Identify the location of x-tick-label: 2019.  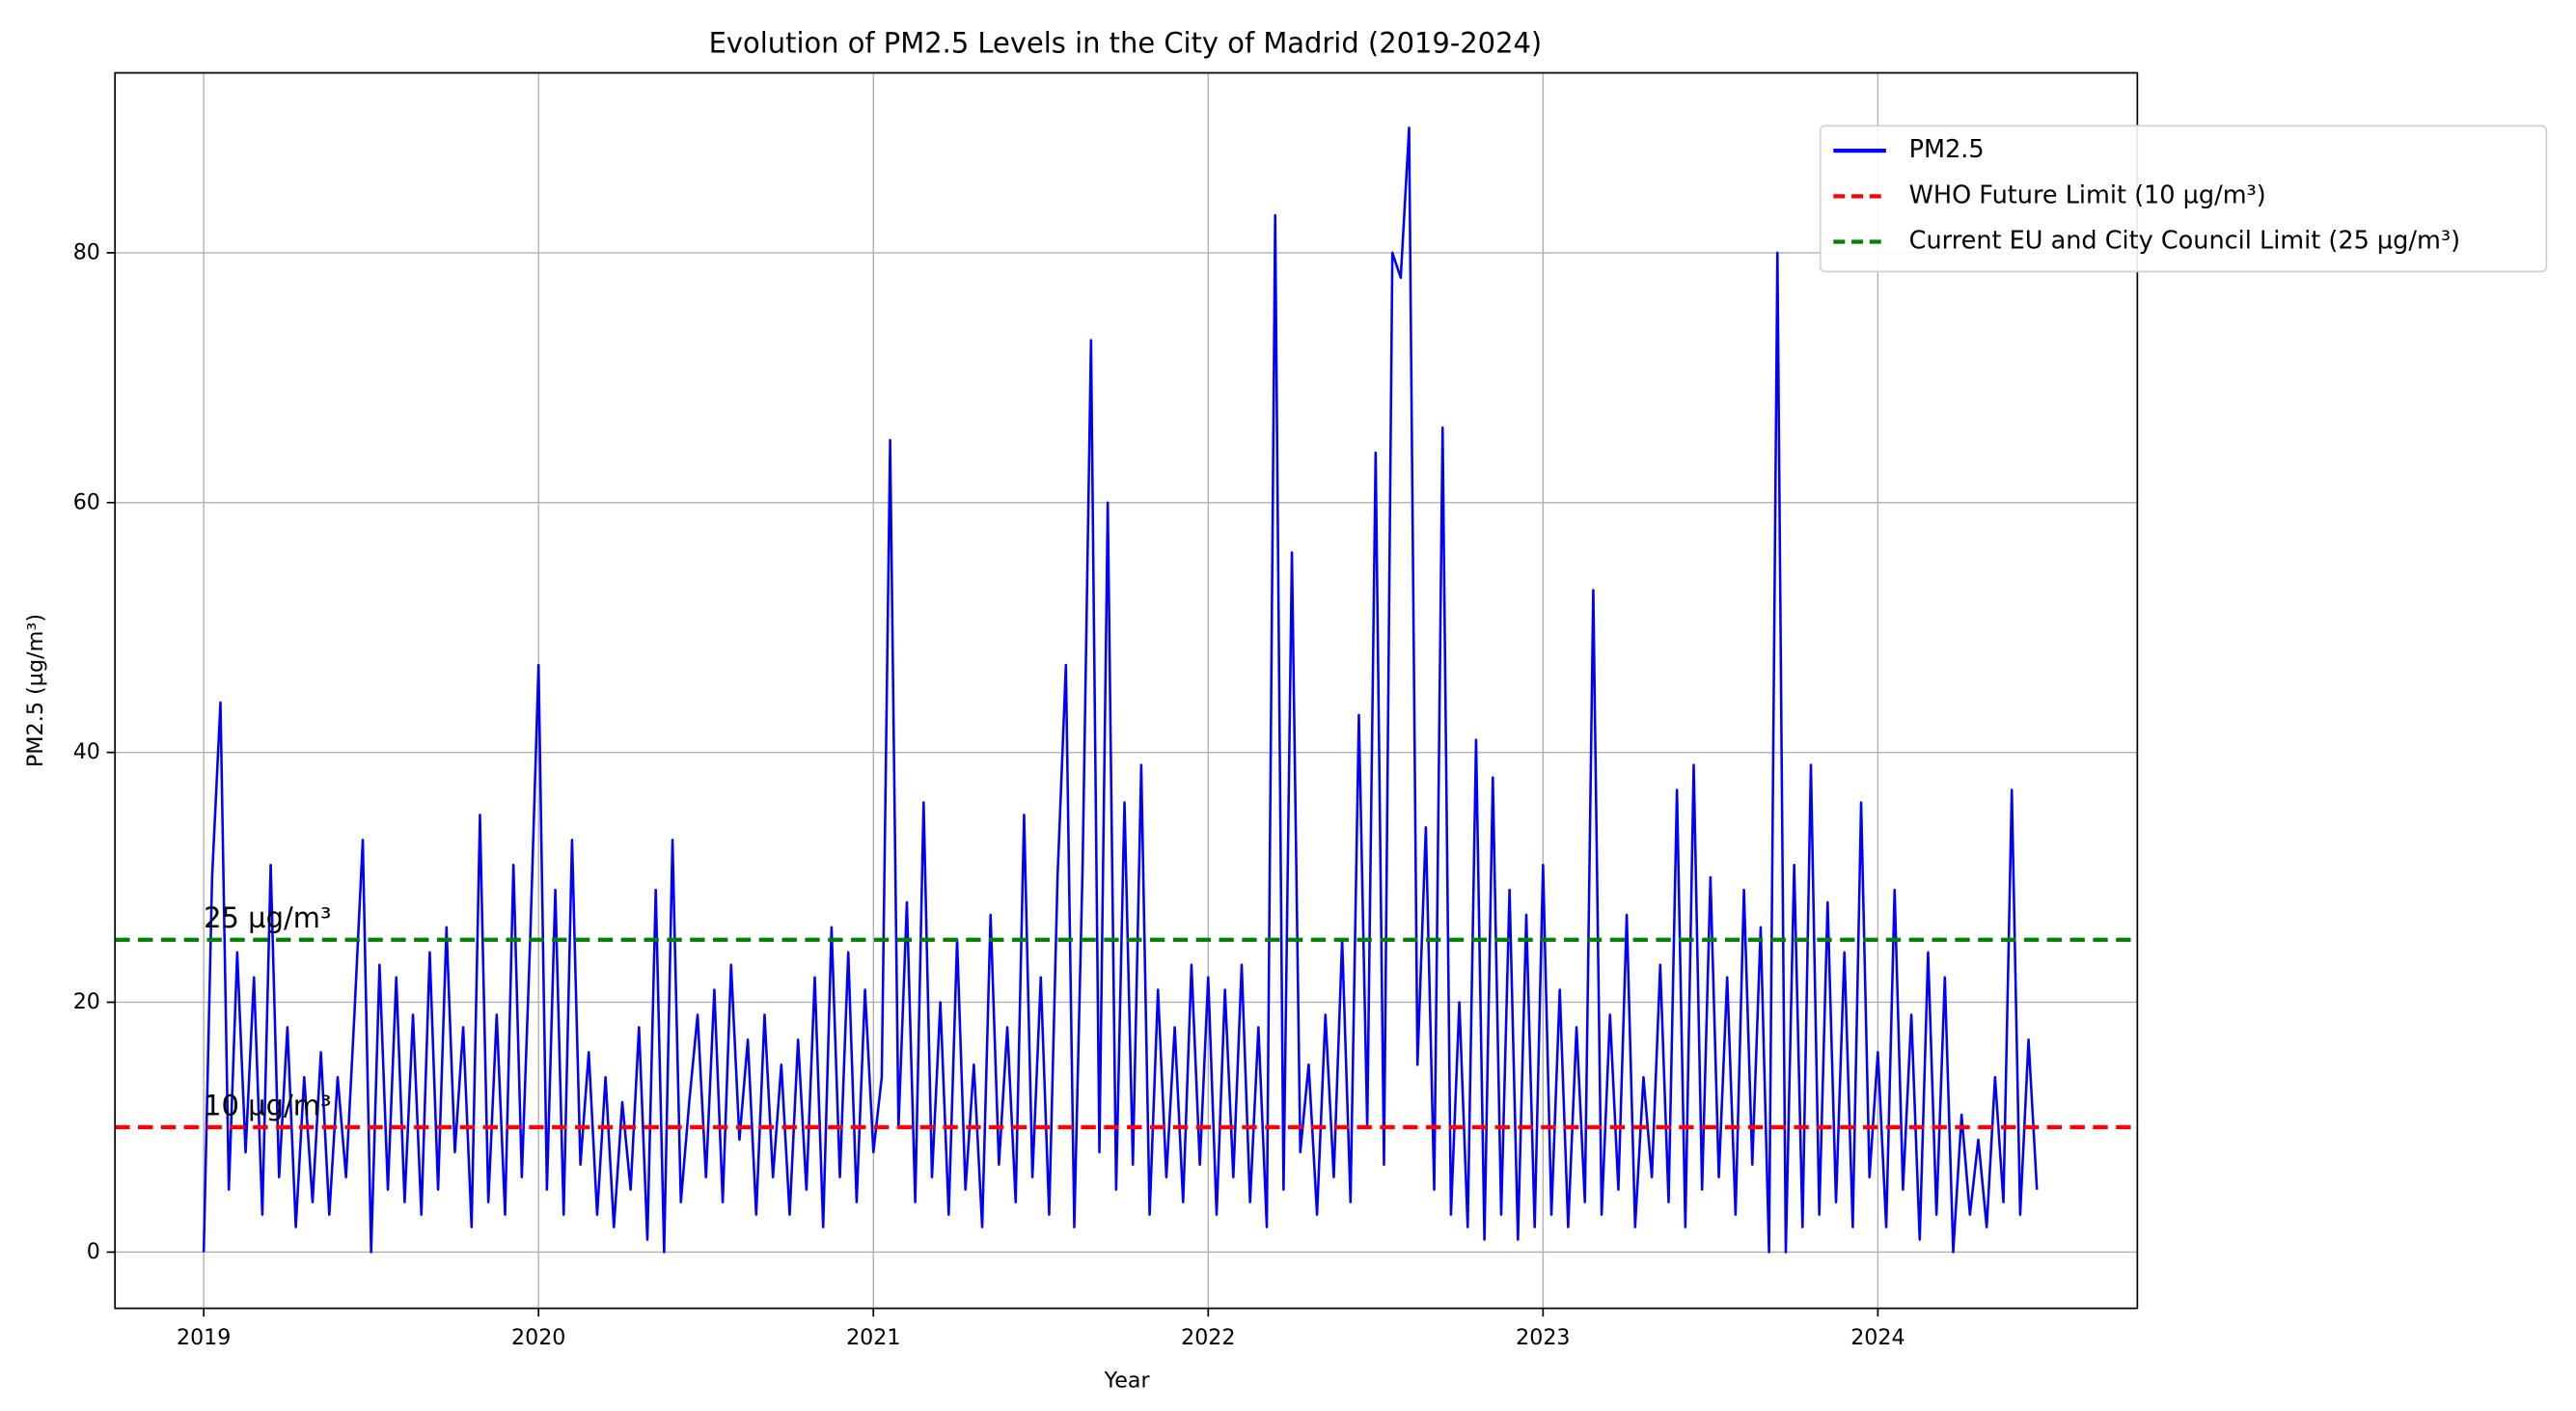
(204, 1337).